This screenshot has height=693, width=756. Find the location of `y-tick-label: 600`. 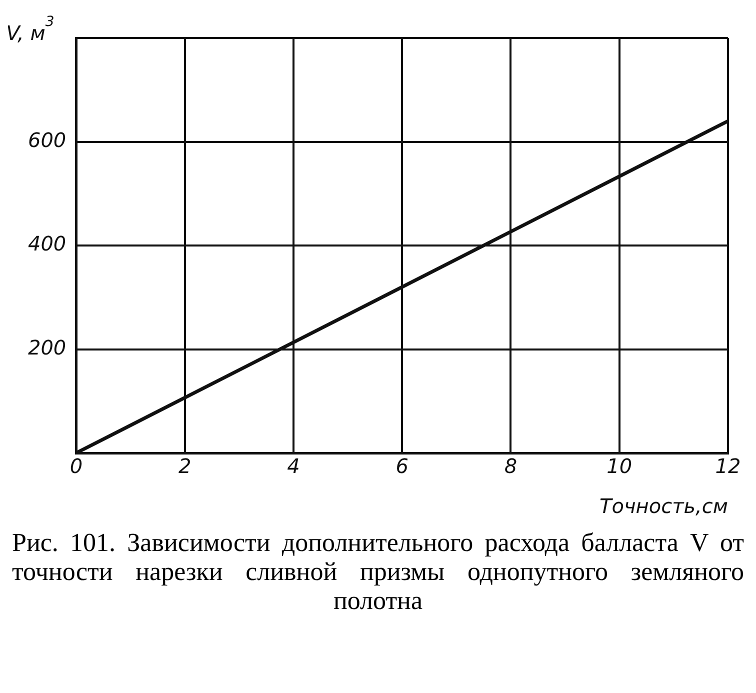

y-tick-label: 600 is located at coordinates (47, 140).